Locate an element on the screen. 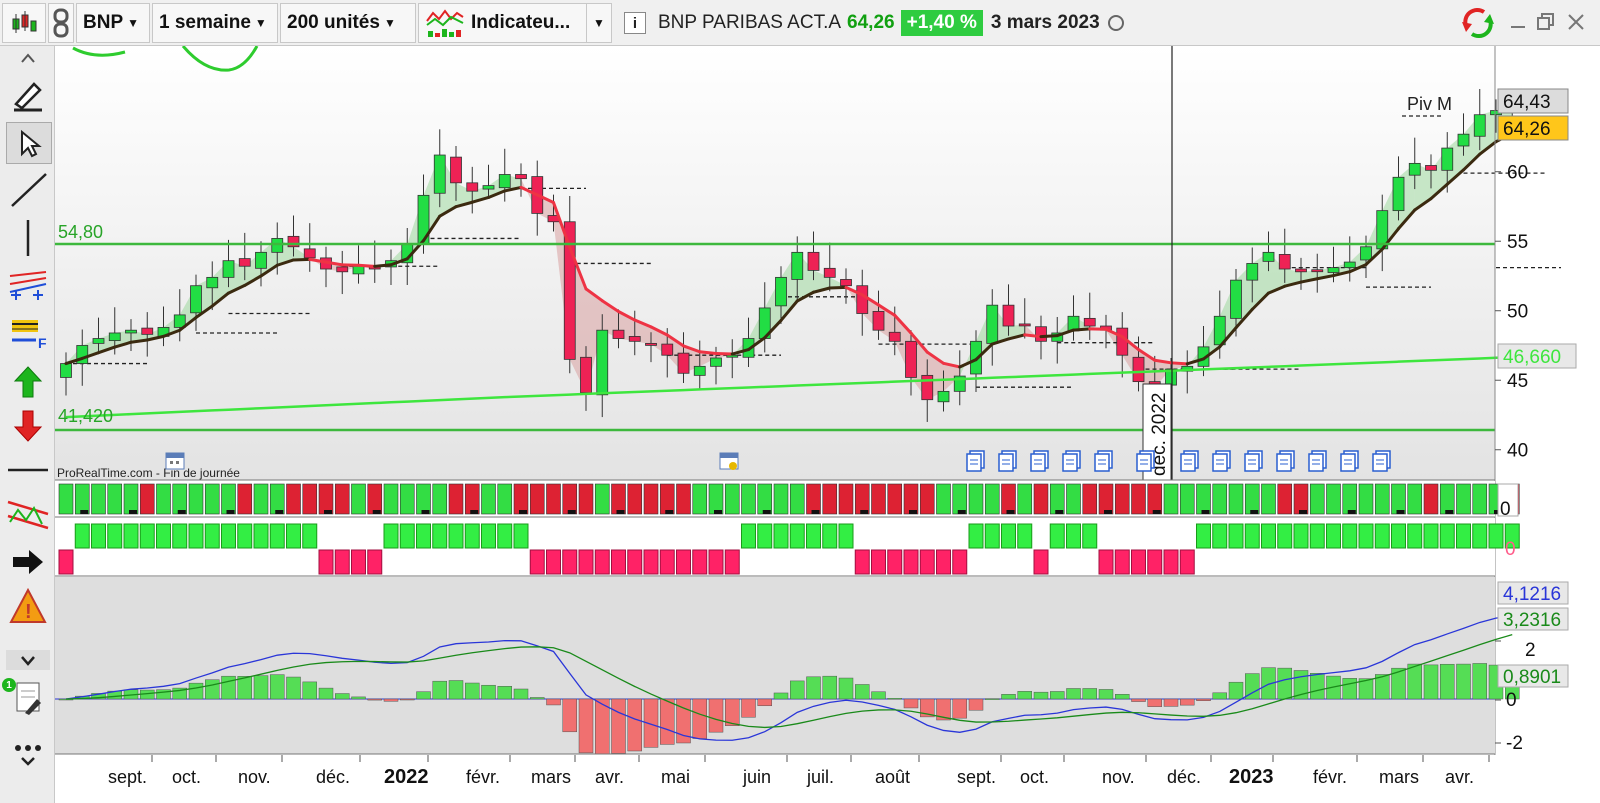  more-tools-button is located at coordinates (28, 753).